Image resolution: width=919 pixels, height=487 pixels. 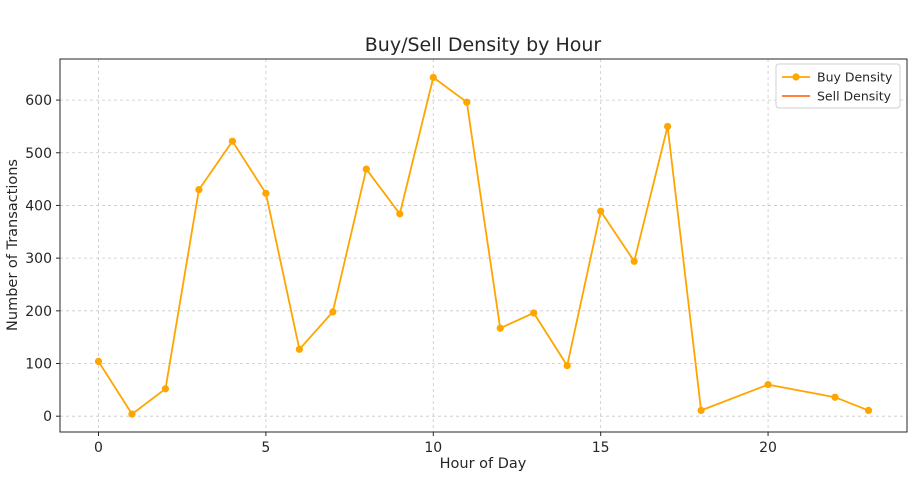 What do you see at coordinates (854, 96) in the screenshot?
I see `legend-entry-label: Sell Density` at bounding box center [854, 96].